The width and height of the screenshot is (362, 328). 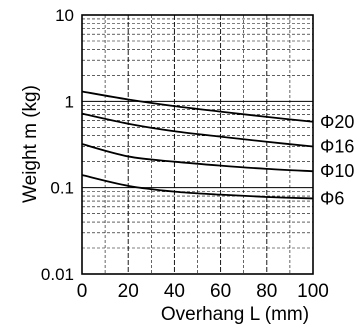 What do you see at coordinates (235, 314) in the screenshot?
I see `x-axis-label: Overhang L (mm)` at bounding box center [235, 314].